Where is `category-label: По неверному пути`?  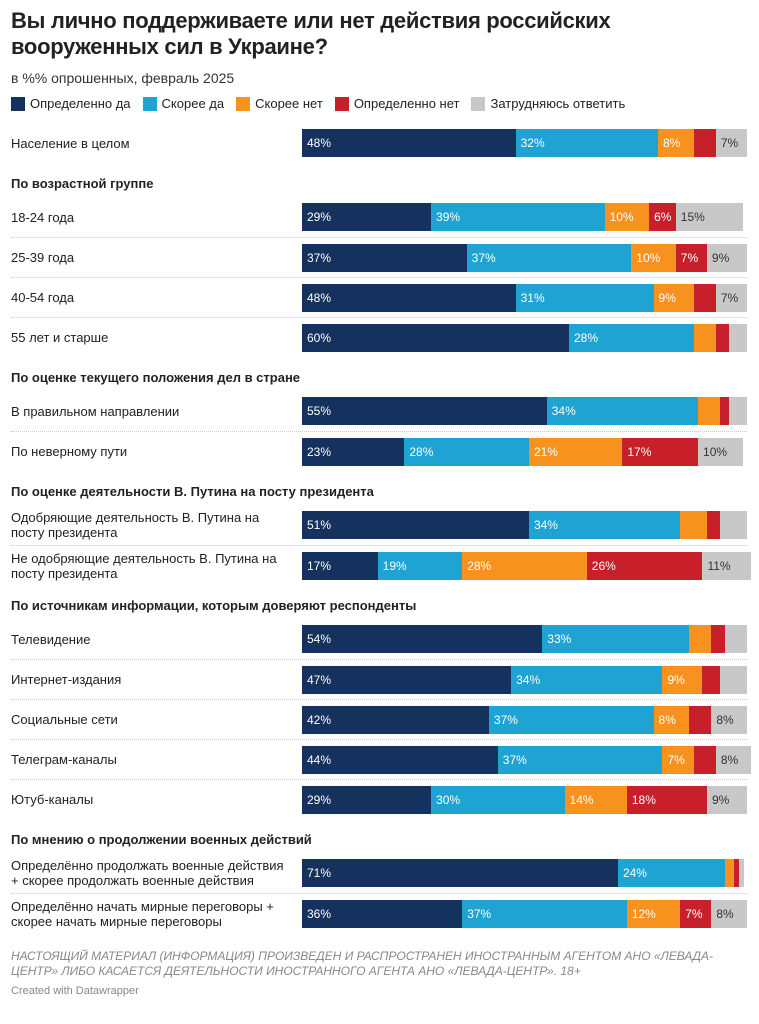 category-label: По неверному пути is located at coordinates (69, 451).